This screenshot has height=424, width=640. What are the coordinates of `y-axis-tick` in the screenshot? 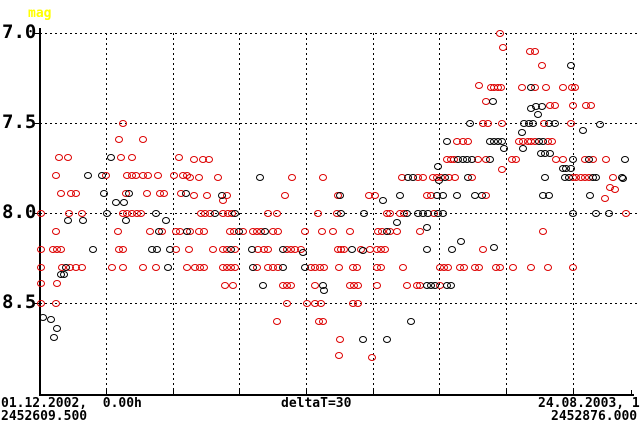 It's located at (36, 33).